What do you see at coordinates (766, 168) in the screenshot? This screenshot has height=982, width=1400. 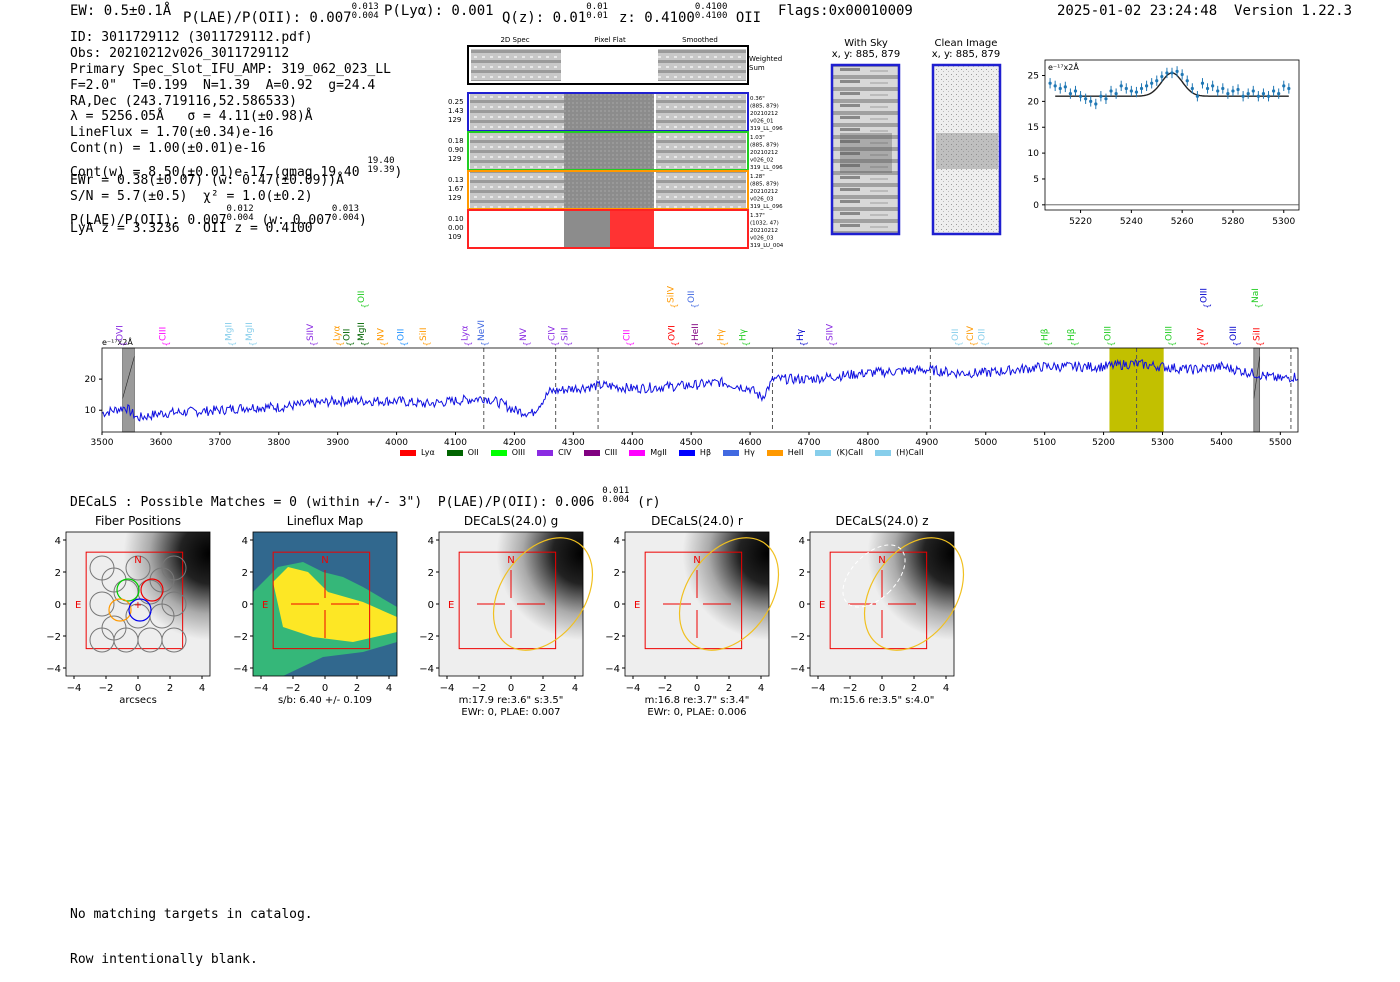 I see `cutout-side-label: 319_LL_096` at bounding box center [766, 168].